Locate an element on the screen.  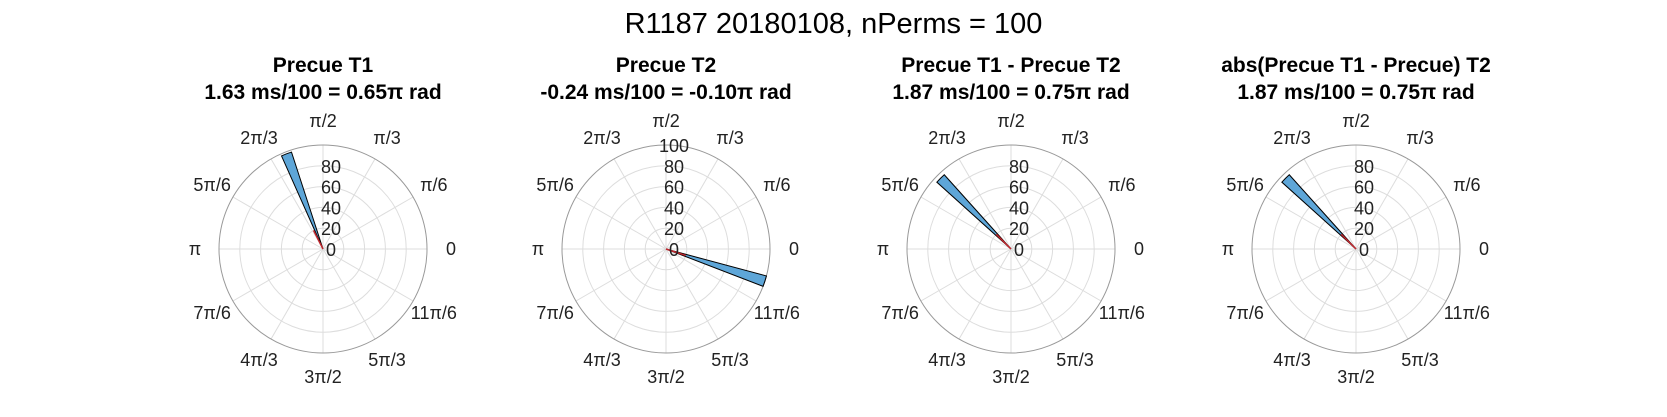
theta-tick-label: 11π/6 is located at coordinates (1467, 313).